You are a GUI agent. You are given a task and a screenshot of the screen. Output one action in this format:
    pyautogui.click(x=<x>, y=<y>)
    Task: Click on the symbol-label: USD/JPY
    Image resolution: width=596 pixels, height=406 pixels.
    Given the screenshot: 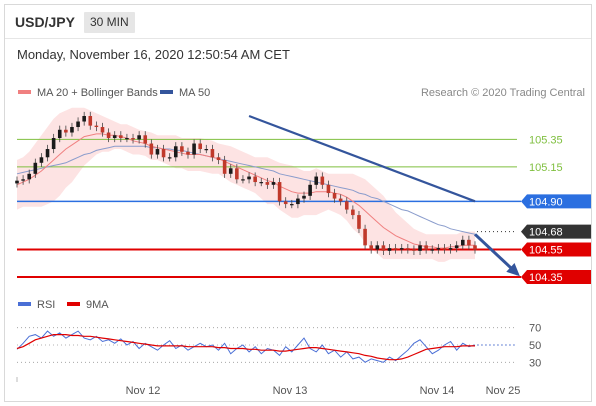 What is the action you would take?
    pyautogui.click(x=45, y=22)
    